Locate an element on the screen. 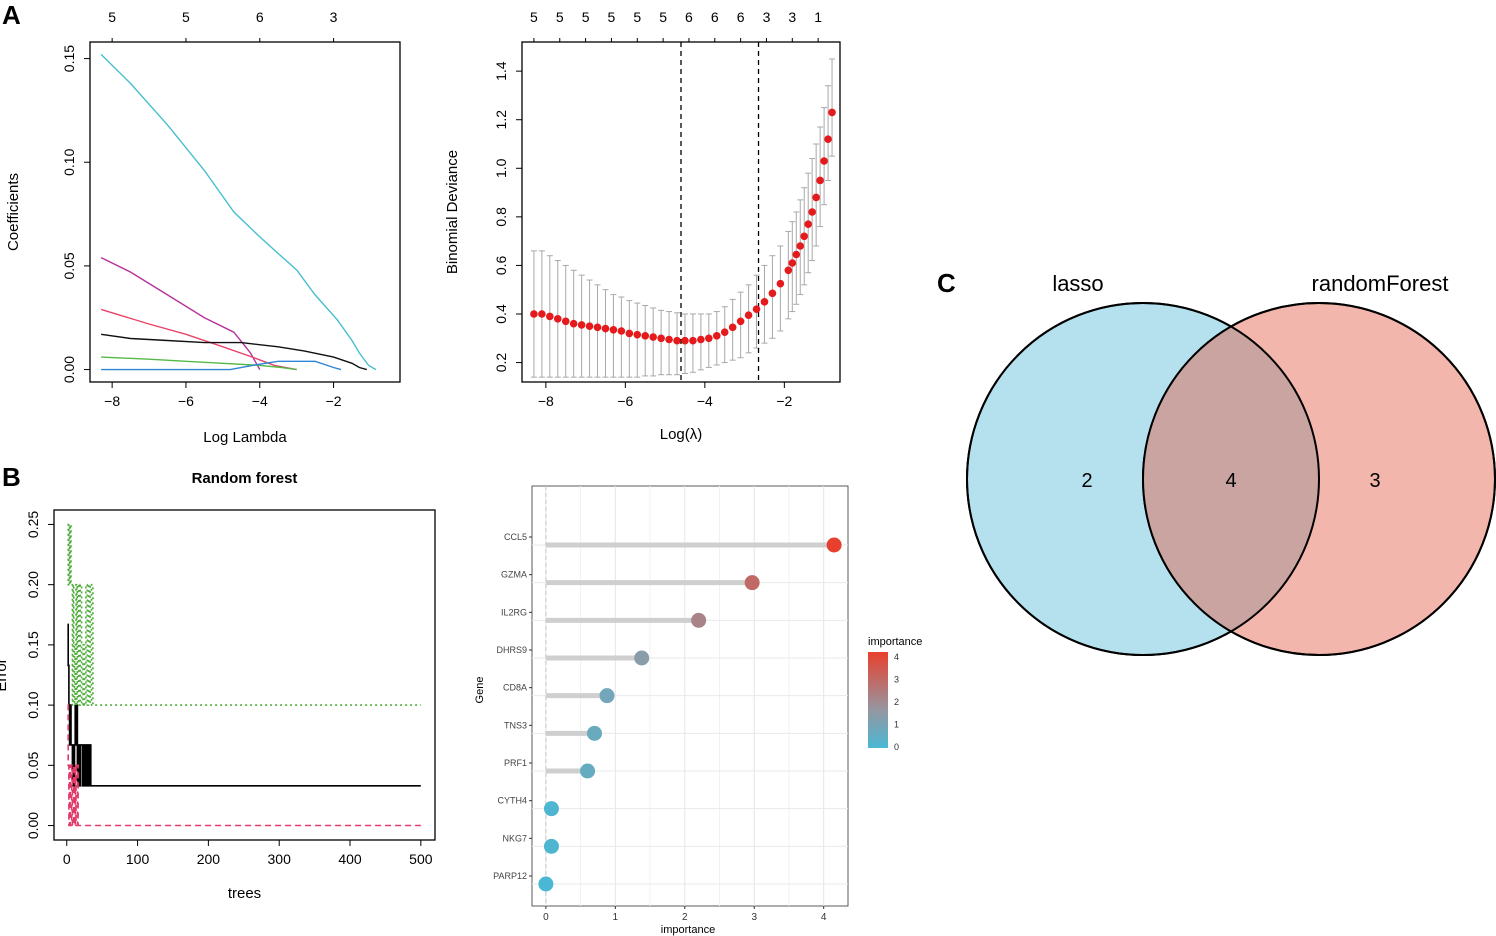 Image resolution: width=1496 pixels, height=936 pixels. importance-gene-label: TNS3 is located at coordinates (515, 725).